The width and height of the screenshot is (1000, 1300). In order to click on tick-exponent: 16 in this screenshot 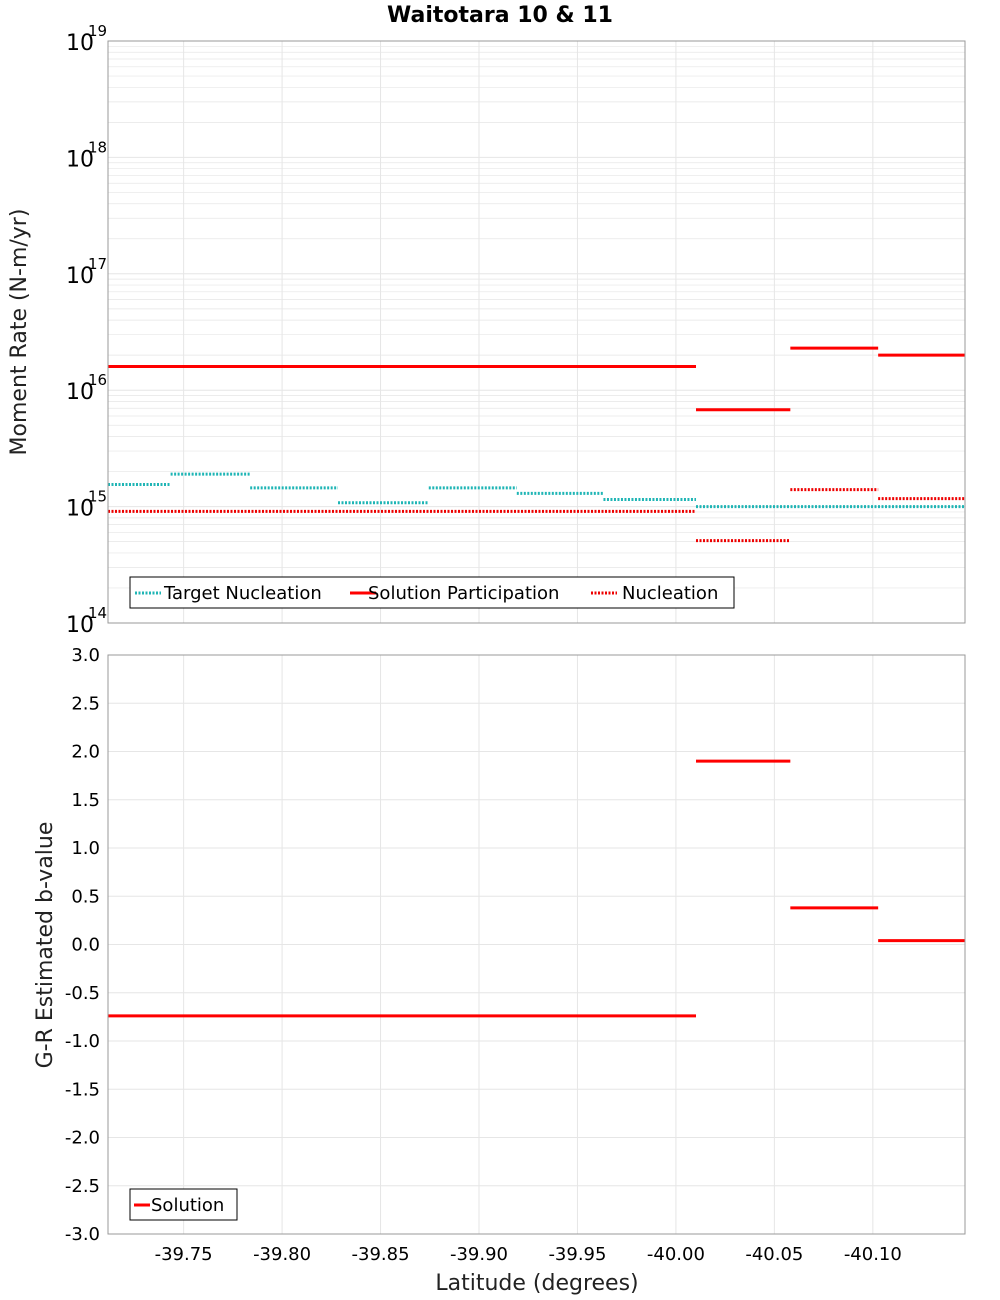, I will do `click(97, 380)`.